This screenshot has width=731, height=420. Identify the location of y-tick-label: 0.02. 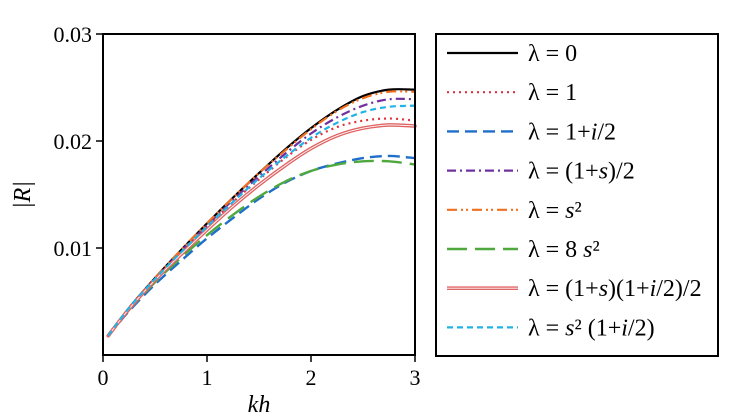
(73, 141).